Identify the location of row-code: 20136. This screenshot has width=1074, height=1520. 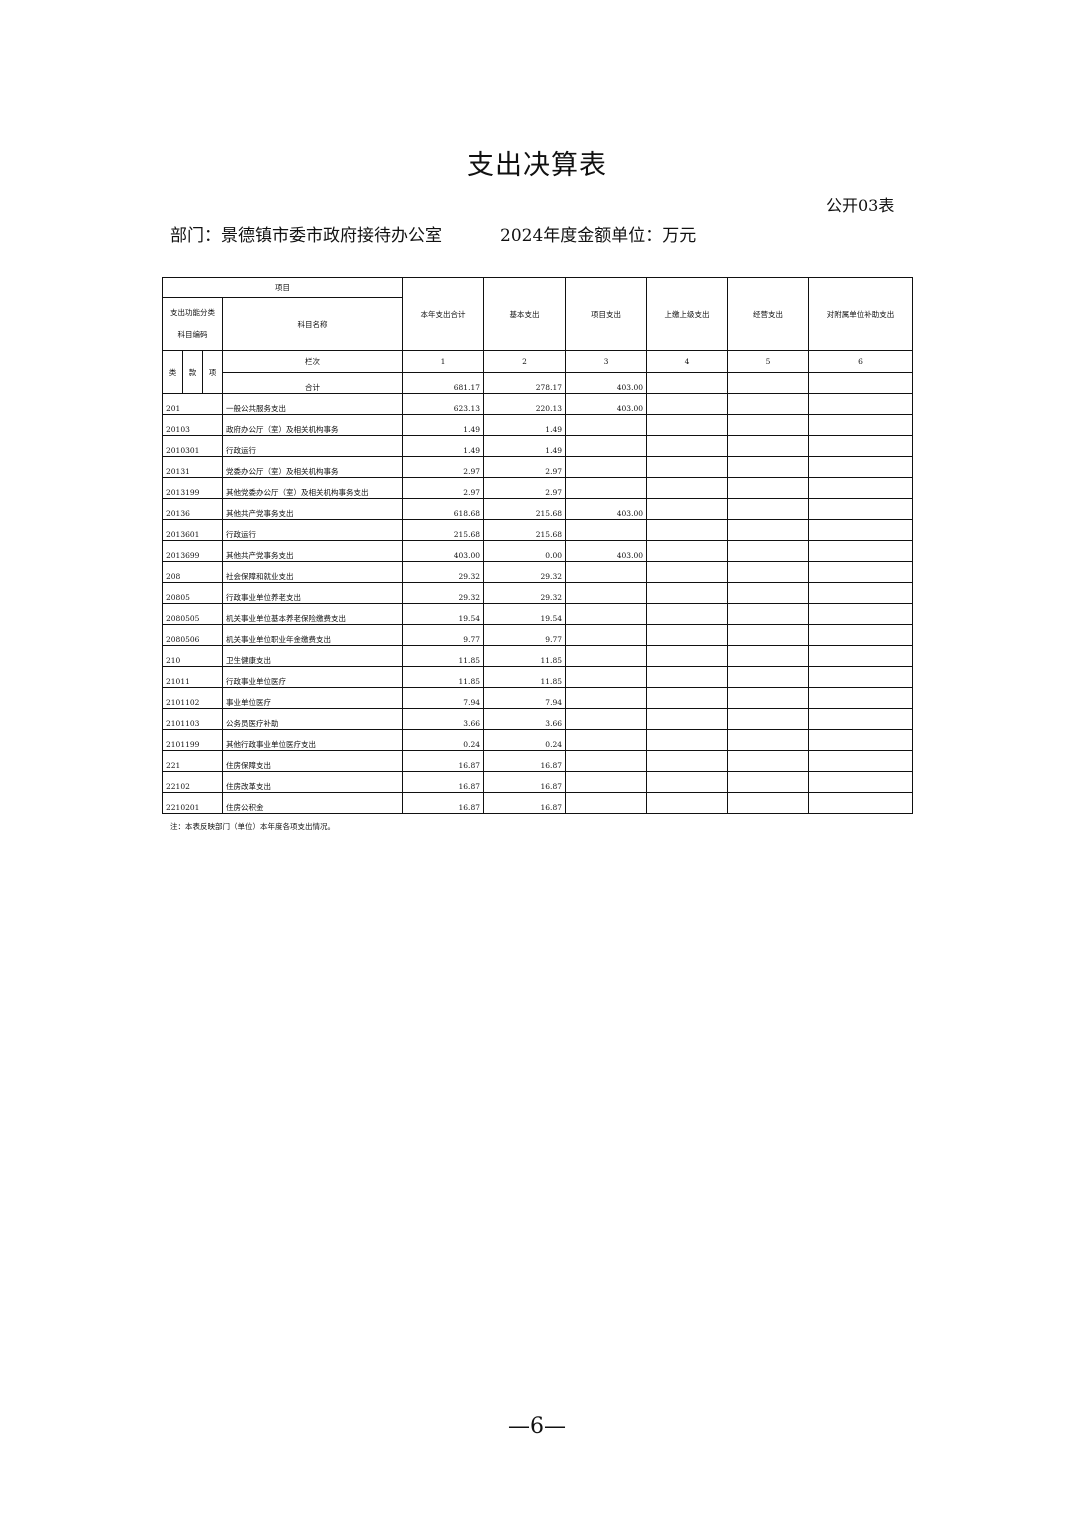
(192, 509).